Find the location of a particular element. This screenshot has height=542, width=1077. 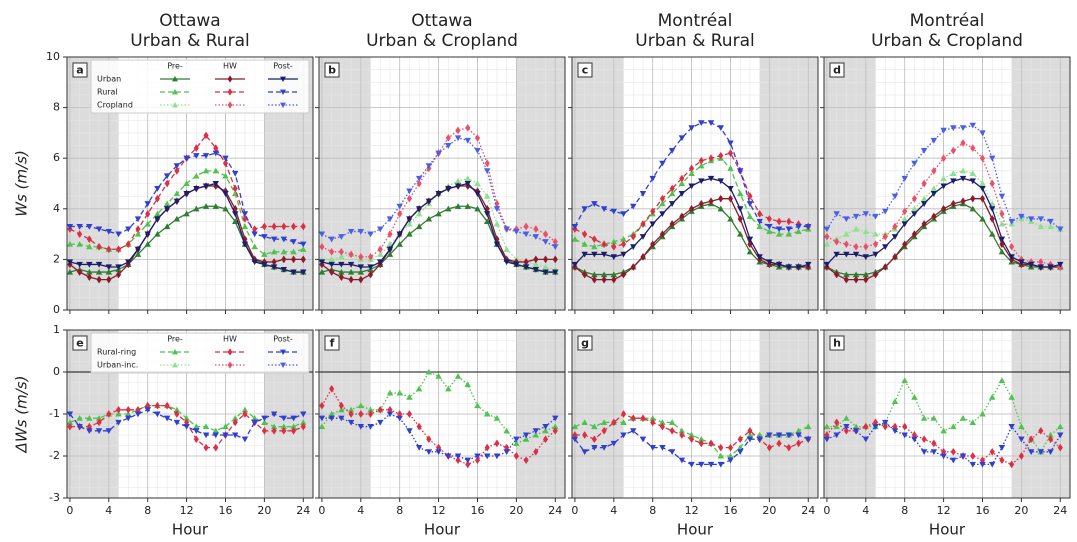

legend-row-label: Cropland is located at coordinates (115, 105).